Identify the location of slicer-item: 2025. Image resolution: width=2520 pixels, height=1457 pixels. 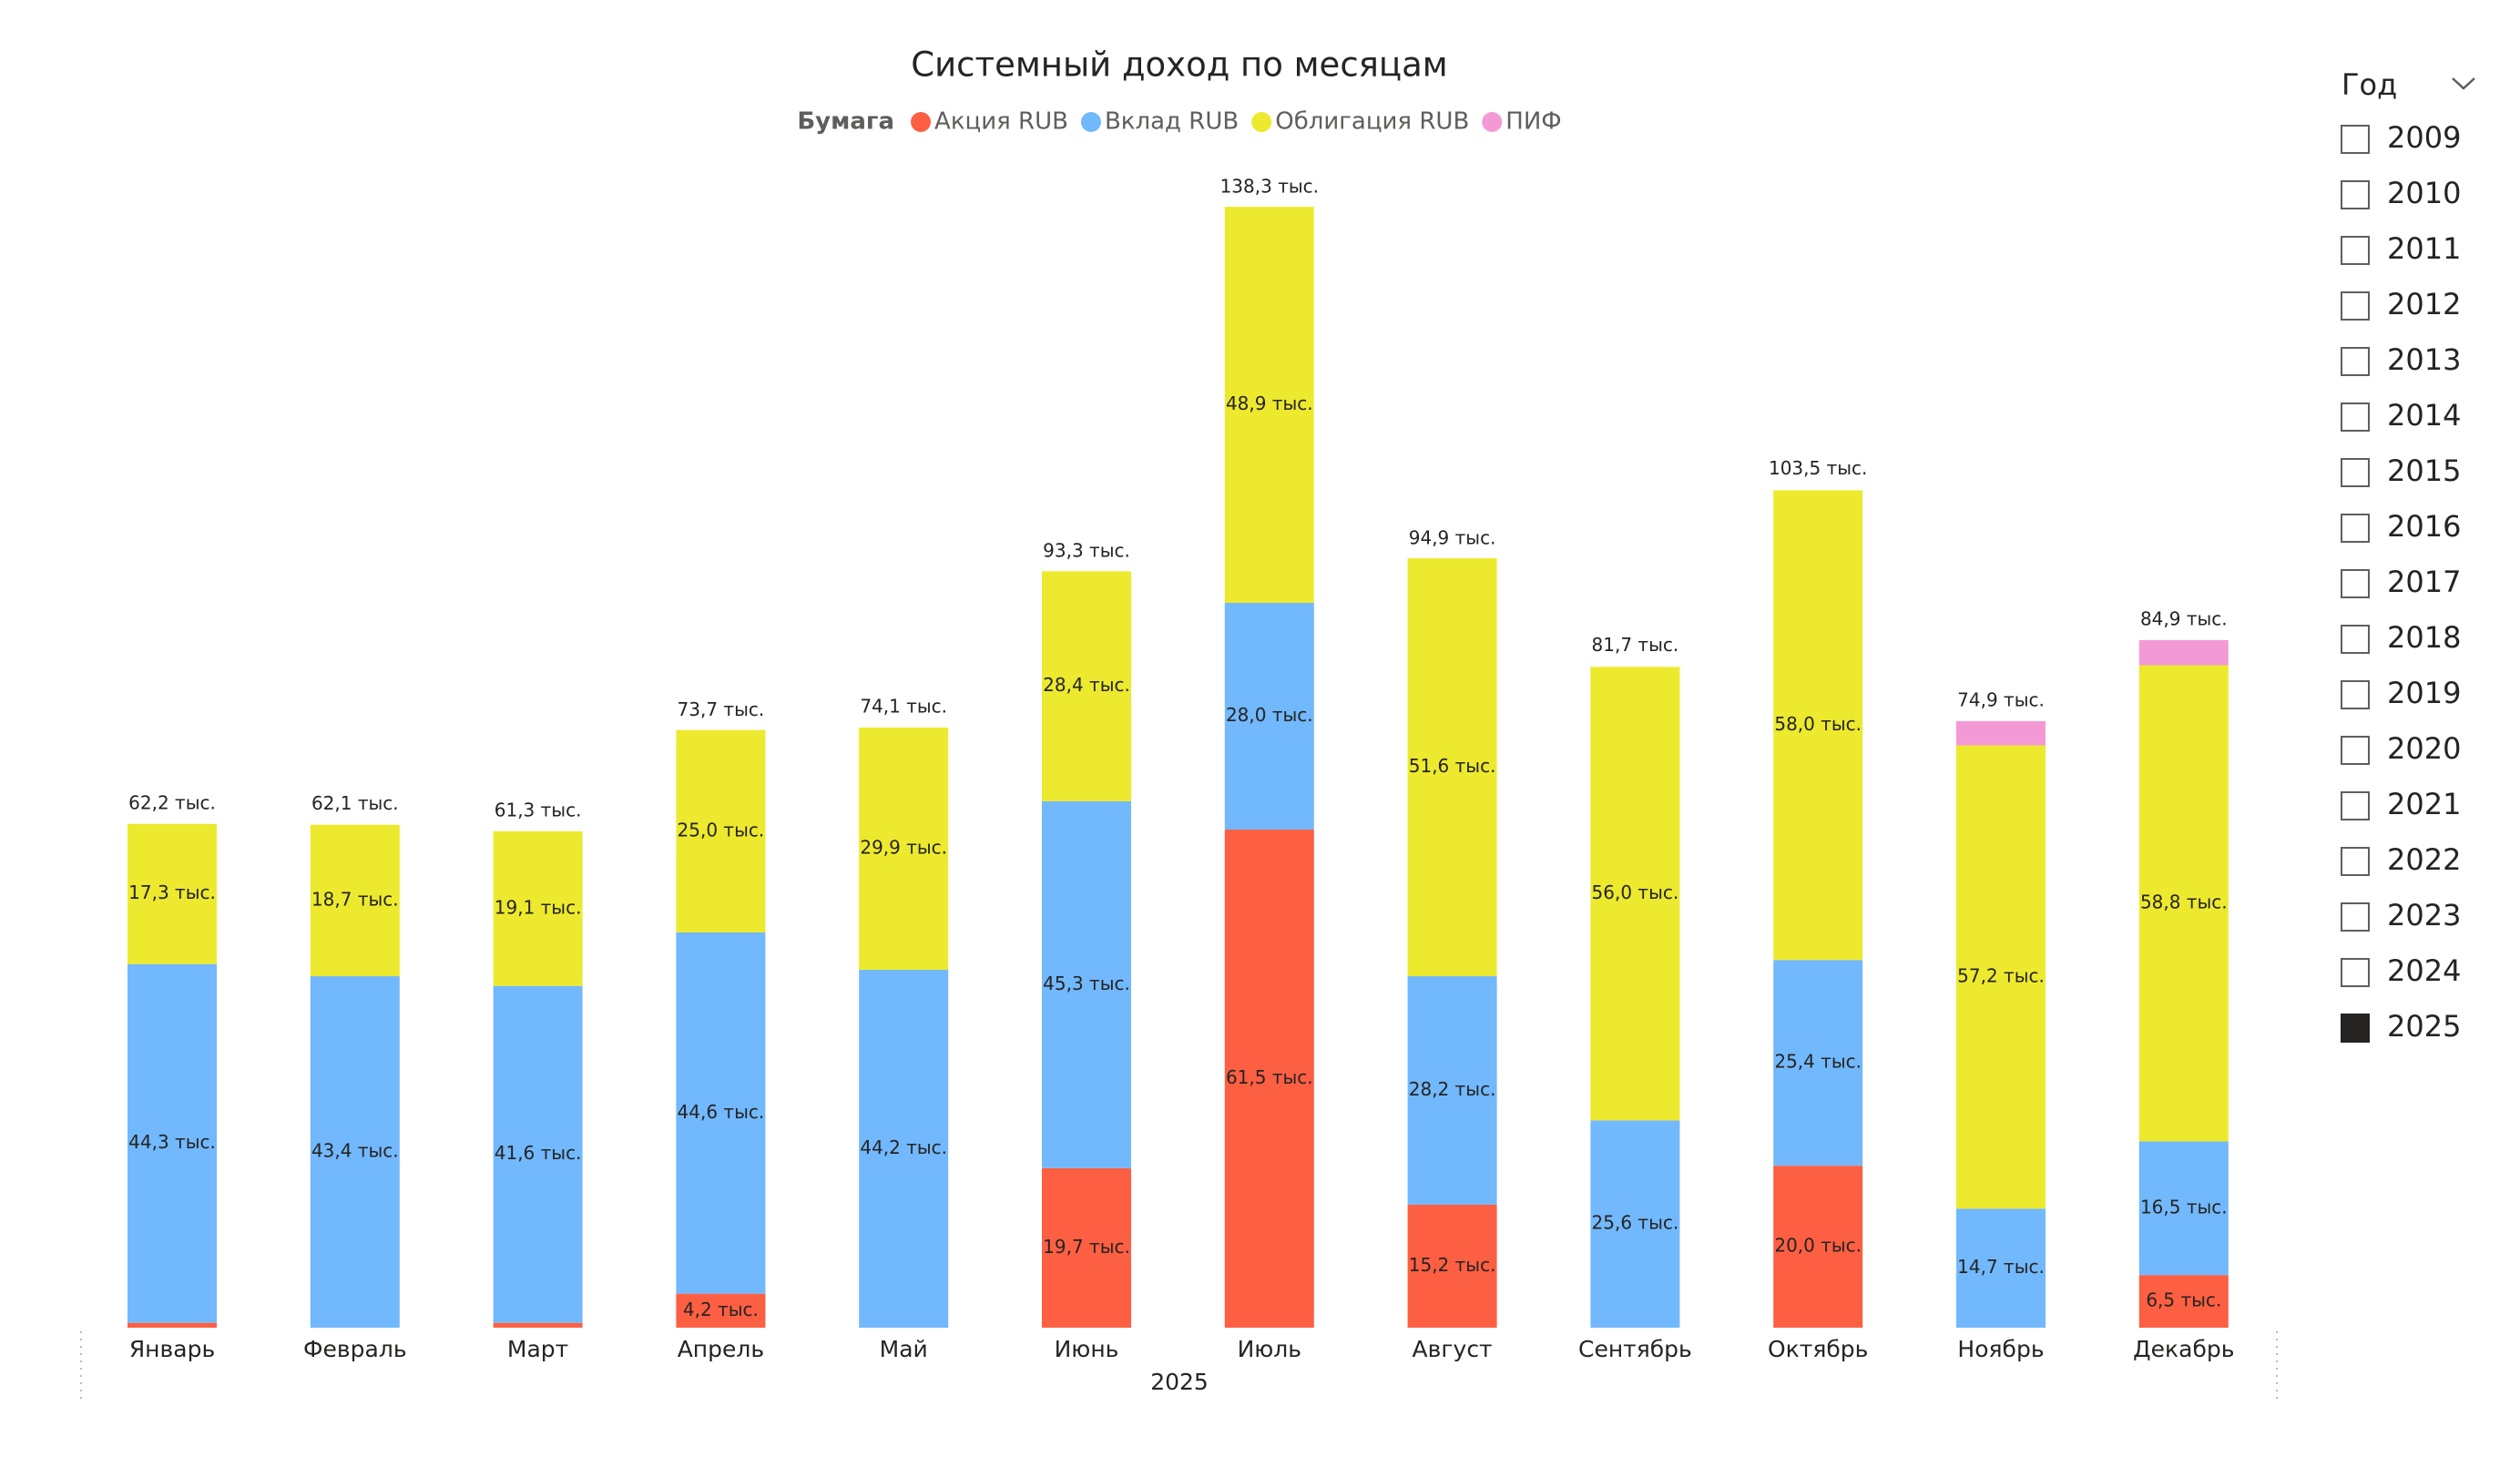
(2424, 1026).